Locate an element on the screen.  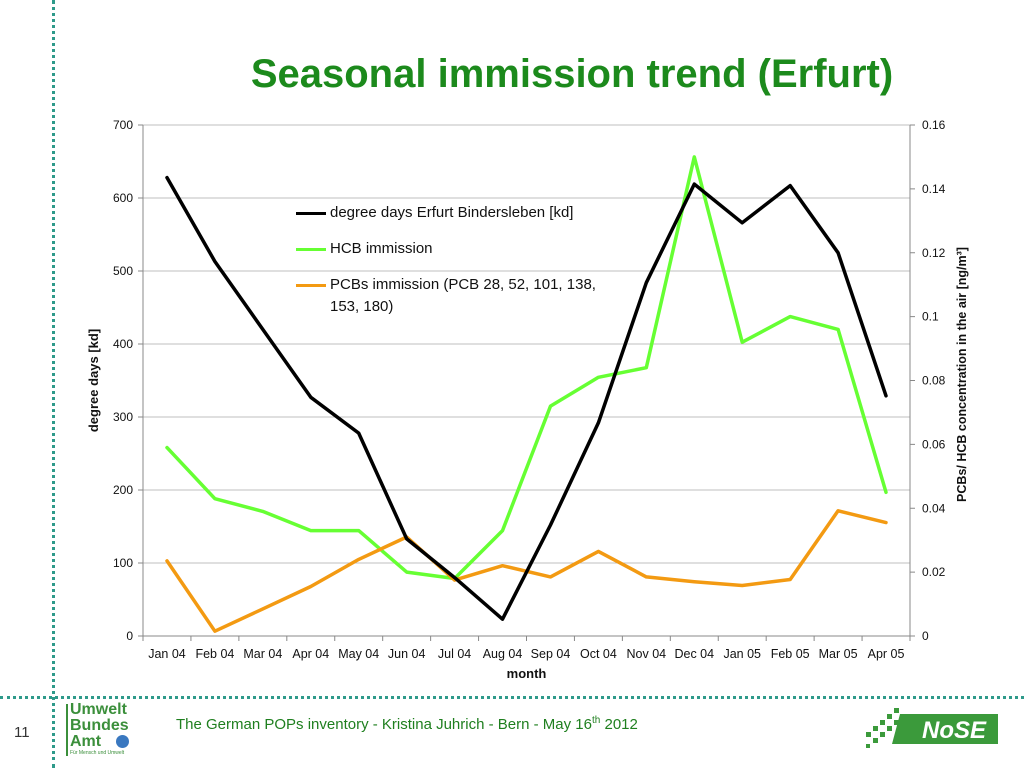
x-tick-label: Jul 04 is located at coordinates (454, 654).